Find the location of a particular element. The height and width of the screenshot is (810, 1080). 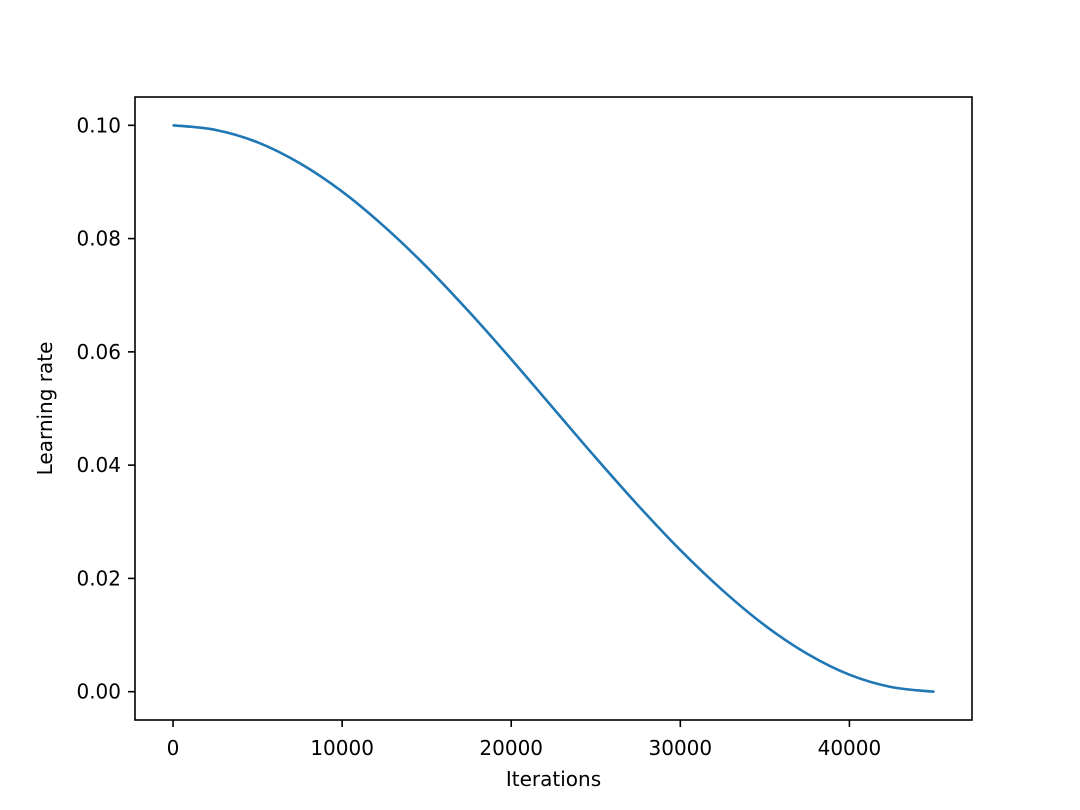

y-axis: 0.00 0.02 0.04 0.06 0.08 0.10 is located at coordinates (105, 408).